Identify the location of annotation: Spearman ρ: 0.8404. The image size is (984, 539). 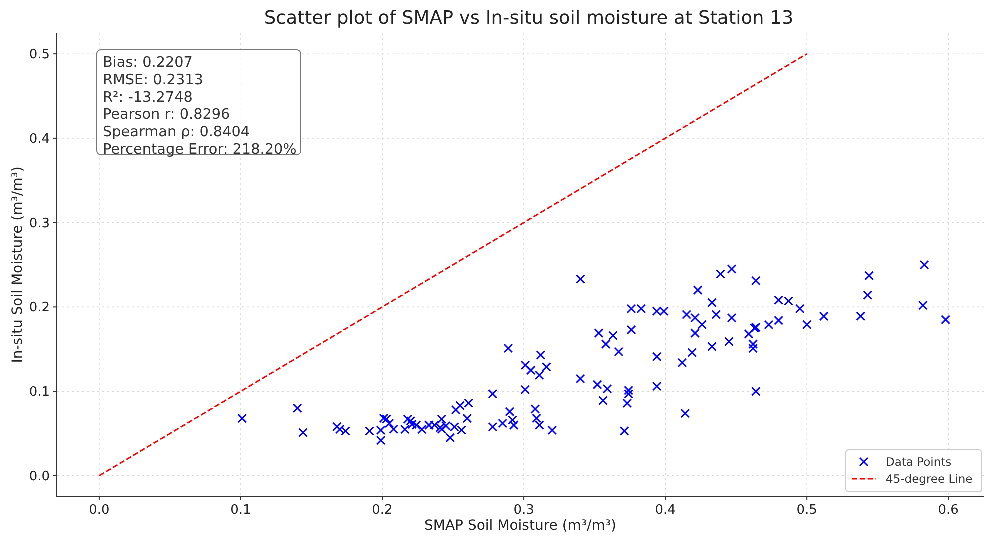
(176, 132).